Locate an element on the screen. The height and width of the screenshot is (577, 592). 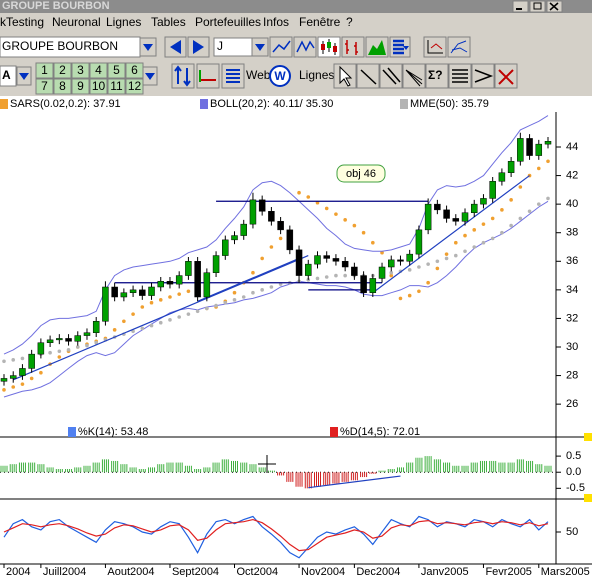
chart-type-buttons is located at coordinates (370, 47).